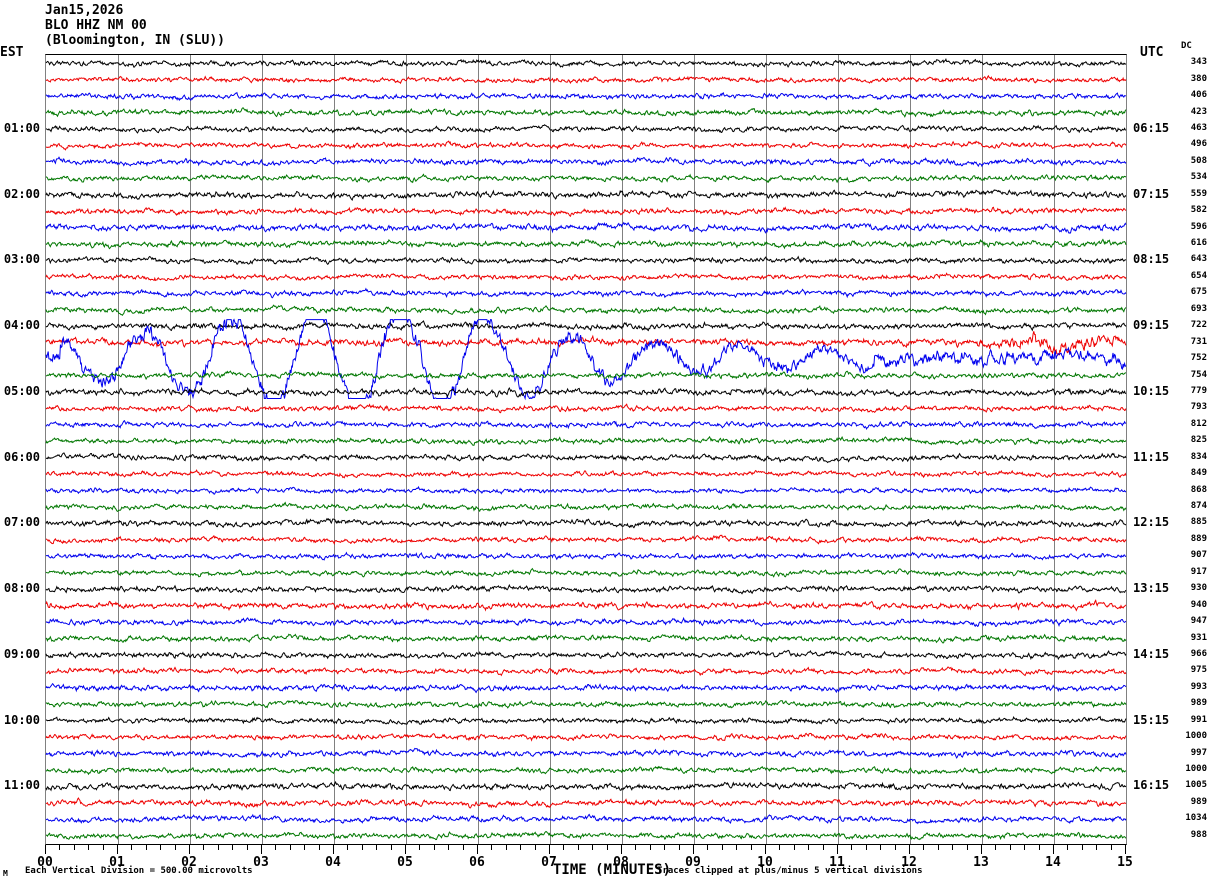 The width and height of the screenshot is (1210, 886). Describe the element at coordinates (586, 392) in the screenshot. I see `trace-line-20-black` at that location.